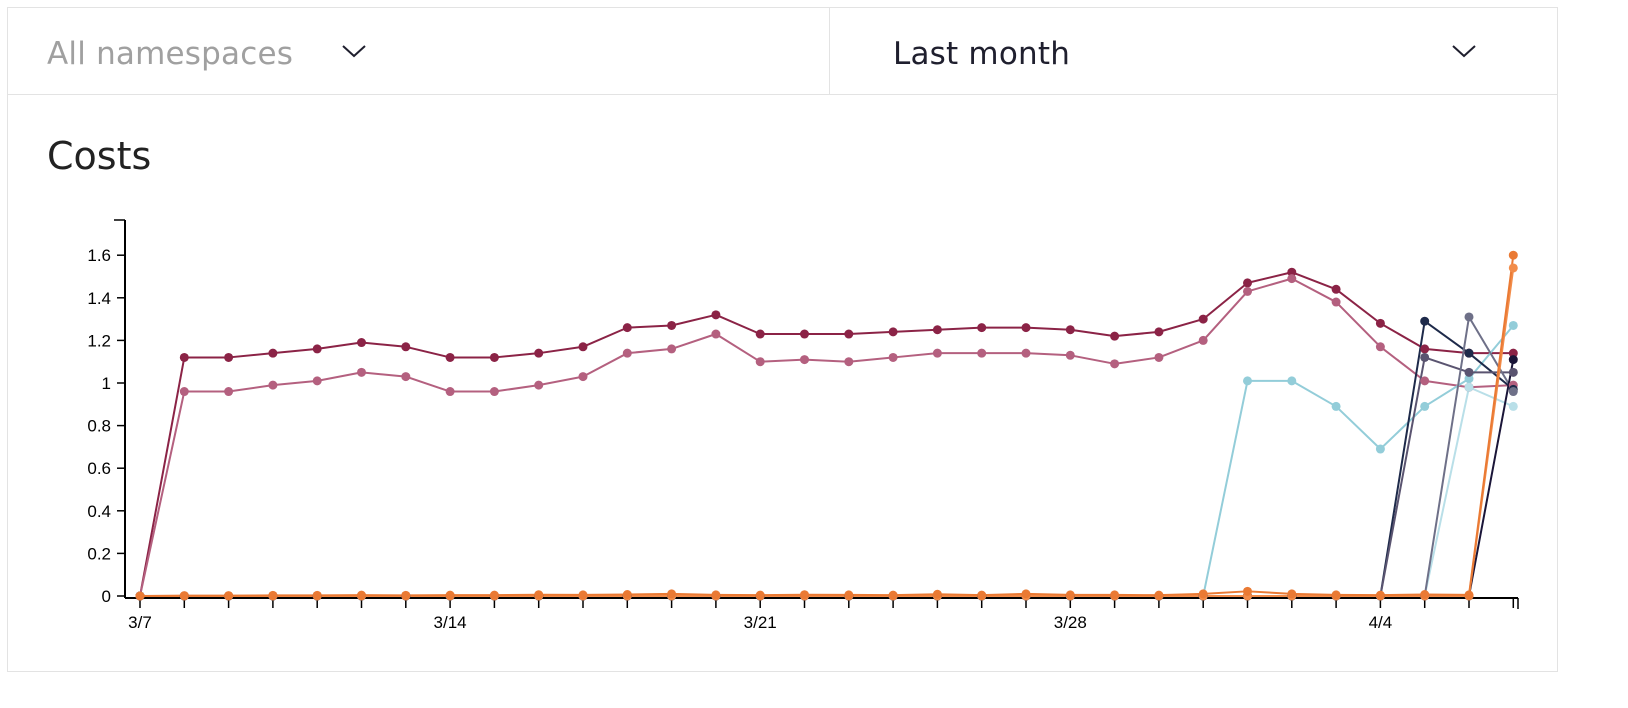 This screenshot has width=1628, height=708. Describe the element at coordinates (106, 596) in the screenshot. I see `y-tick-label: 0` at that location.